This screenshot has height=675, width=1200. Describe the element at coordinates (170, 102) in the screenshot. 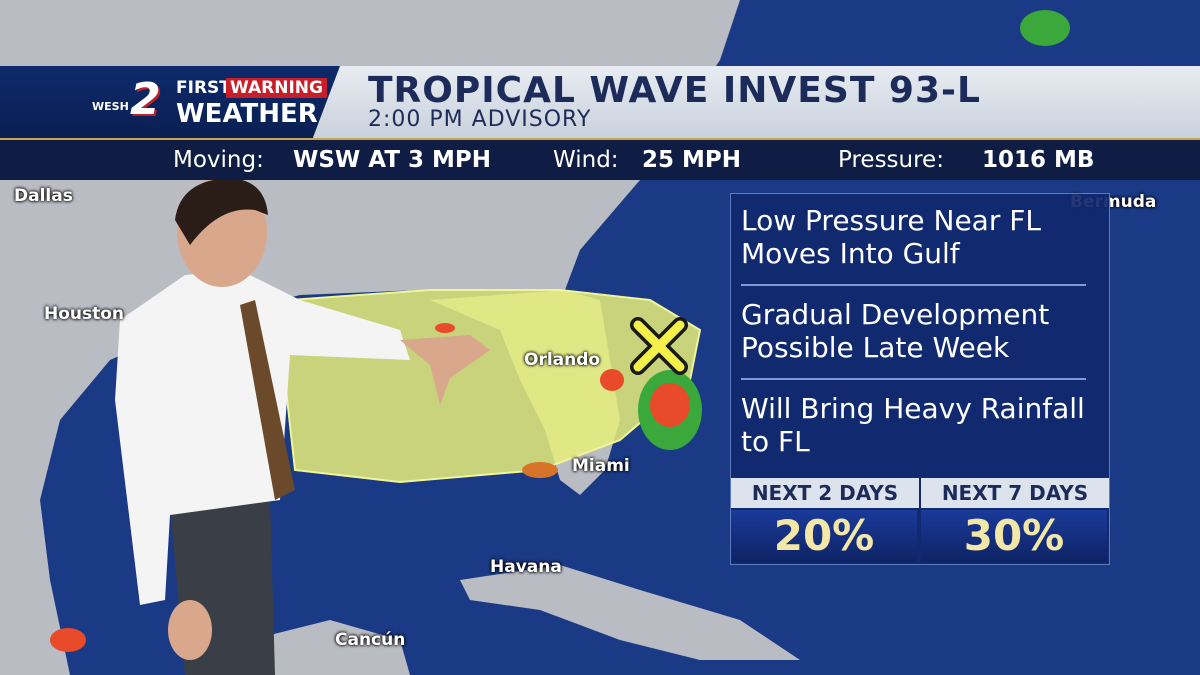

I see `station-logo: WESH 2 FIRST WARNING WEATHER` at that location.